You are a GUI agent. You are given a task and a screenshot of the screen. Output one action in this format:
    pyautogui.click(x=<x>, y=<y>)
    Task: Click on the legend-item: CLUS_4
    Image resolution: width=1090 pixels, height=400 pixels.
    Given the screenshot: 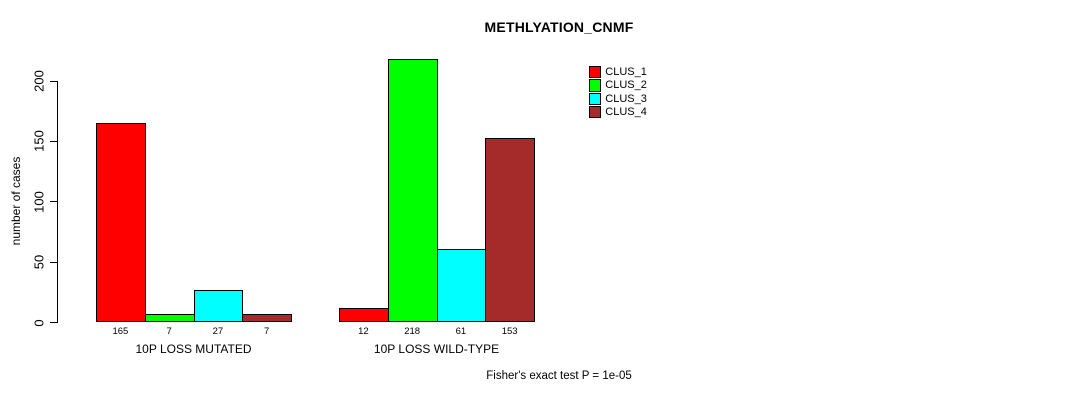 What is the action you would take?
    pyautogui.click(x=618, y=112)
    